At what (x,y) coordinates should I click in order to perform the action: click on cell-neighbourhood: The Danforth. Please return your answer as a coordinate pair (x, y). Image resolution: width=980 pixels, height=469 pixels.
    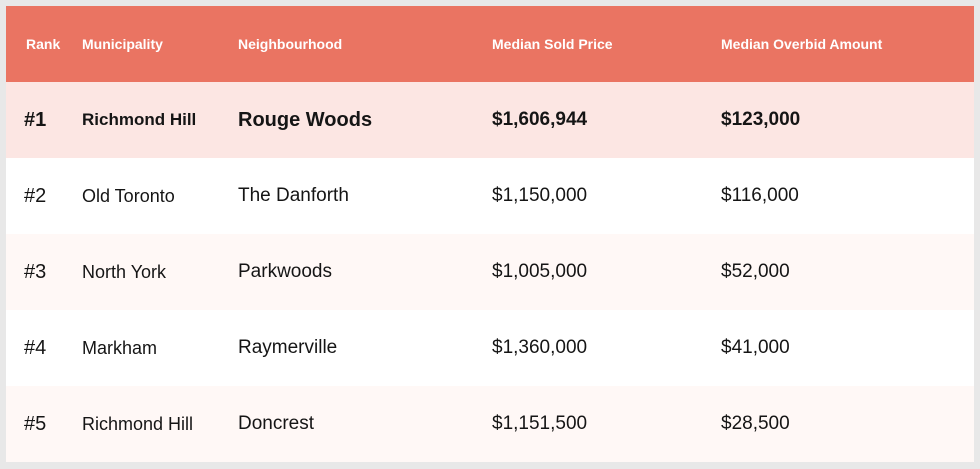
    Looking at the image, I should click on (293, 195).